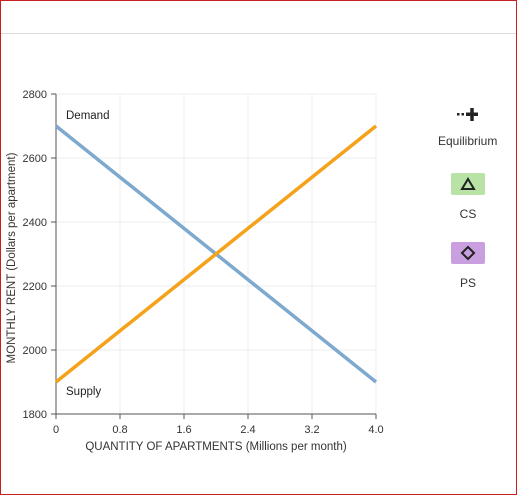 This screenshot has width=517, height=495. Describe the element at coordinates (247, 430) in the screenshot. I see `x-tick-label: 2.4` at that location.